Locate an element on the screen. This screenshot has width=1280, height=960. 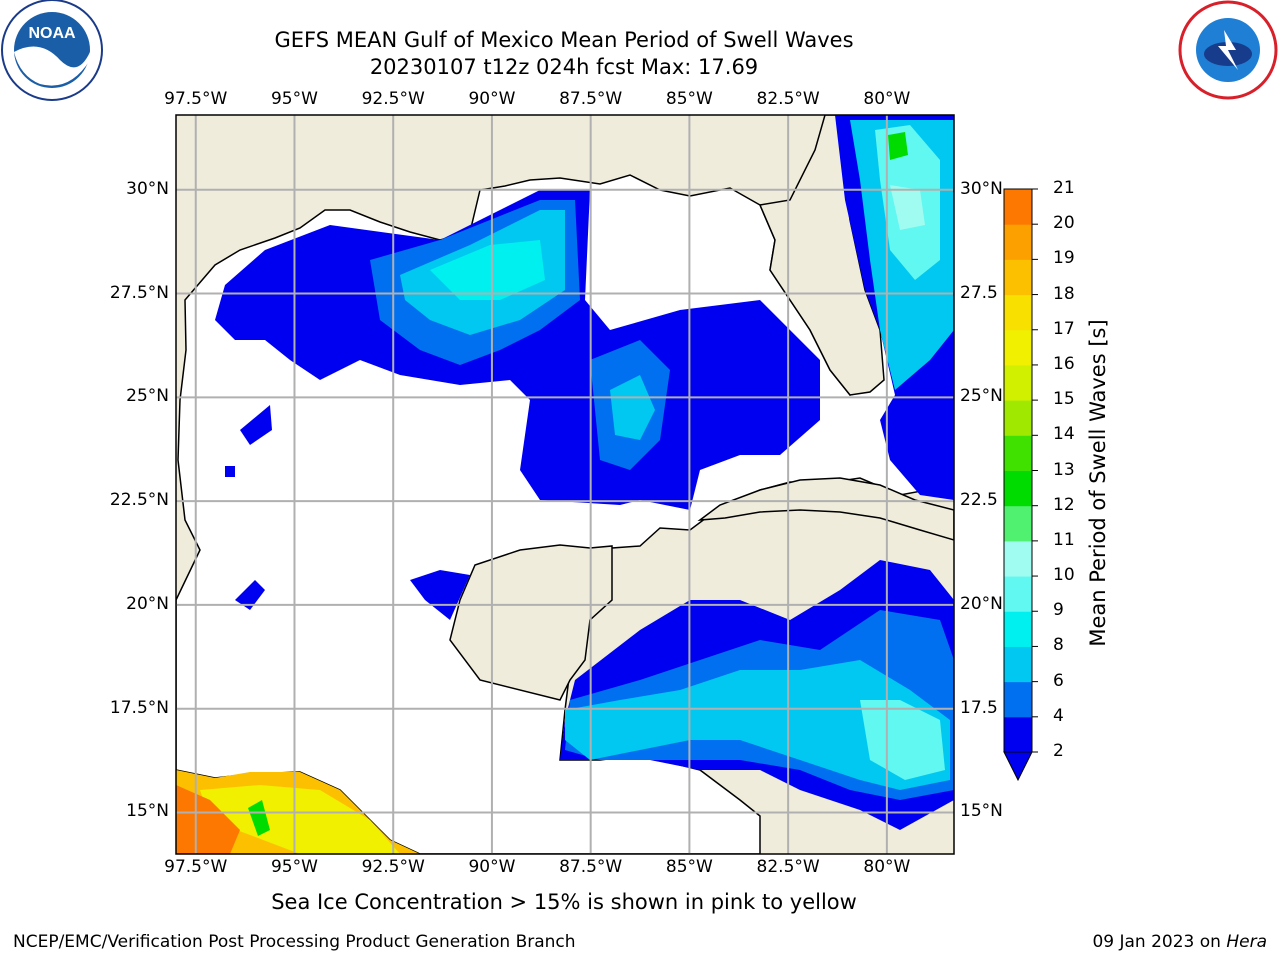
colorbar-tick-label: 11 is located at coordinates (1064, 539).